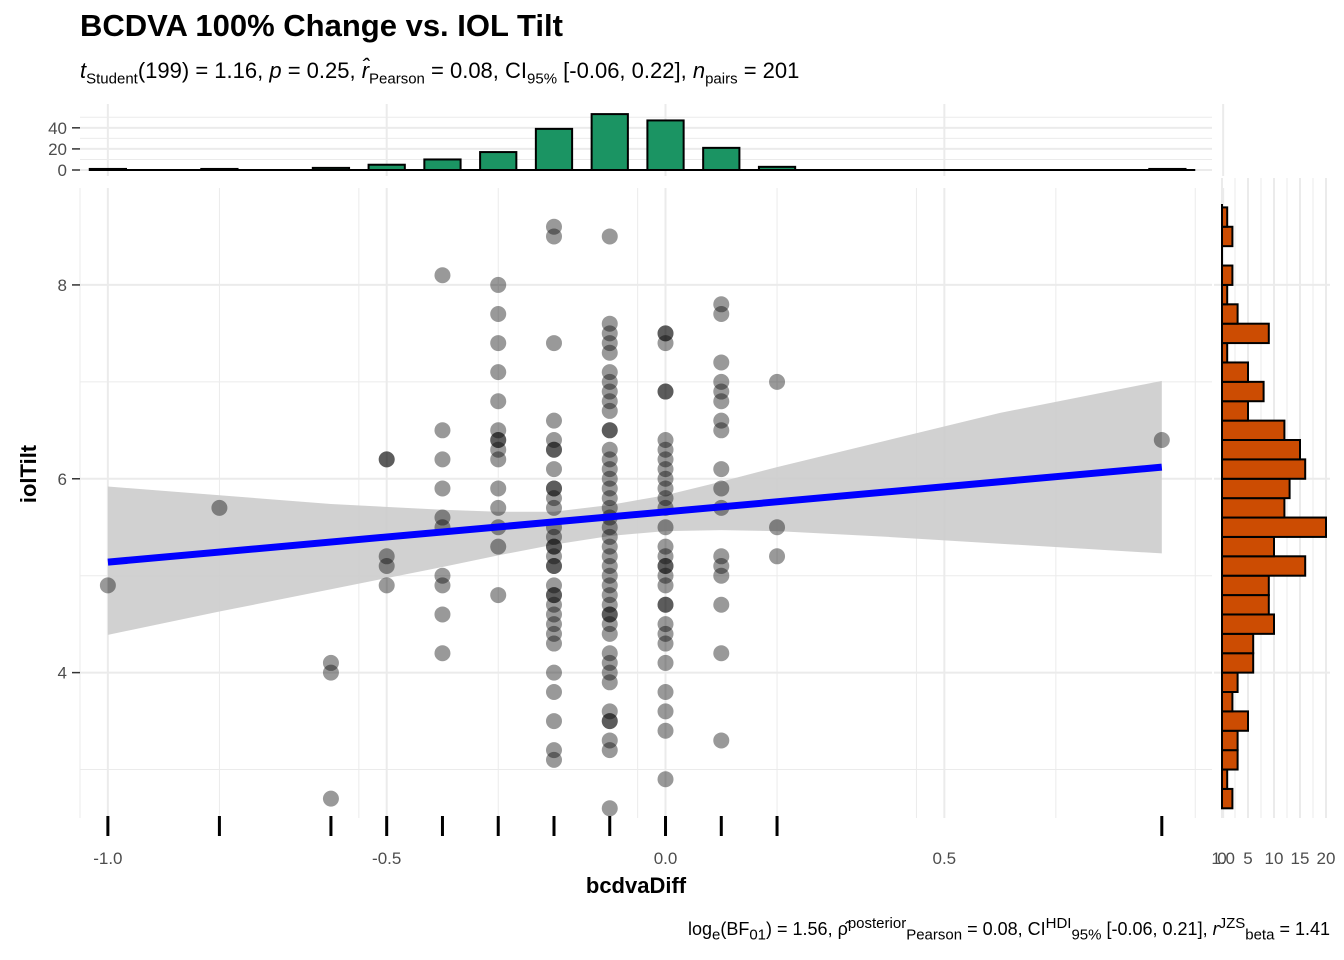 This screenshot has width=1344, height=960. I want to click on y-hist-tick-label: 10, so click(1274, 858).